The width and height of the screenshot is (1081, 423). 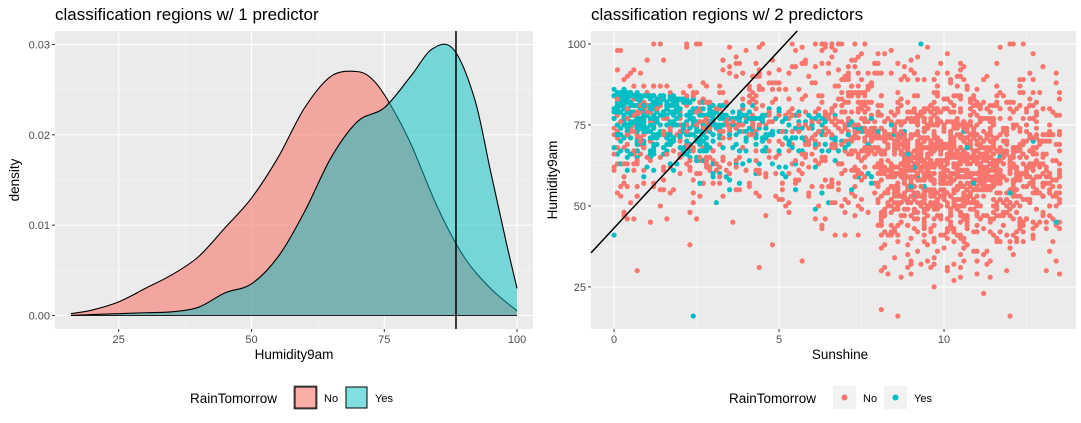 I want to click on right-legend-swatch-yes, so click(x=895, y=397).